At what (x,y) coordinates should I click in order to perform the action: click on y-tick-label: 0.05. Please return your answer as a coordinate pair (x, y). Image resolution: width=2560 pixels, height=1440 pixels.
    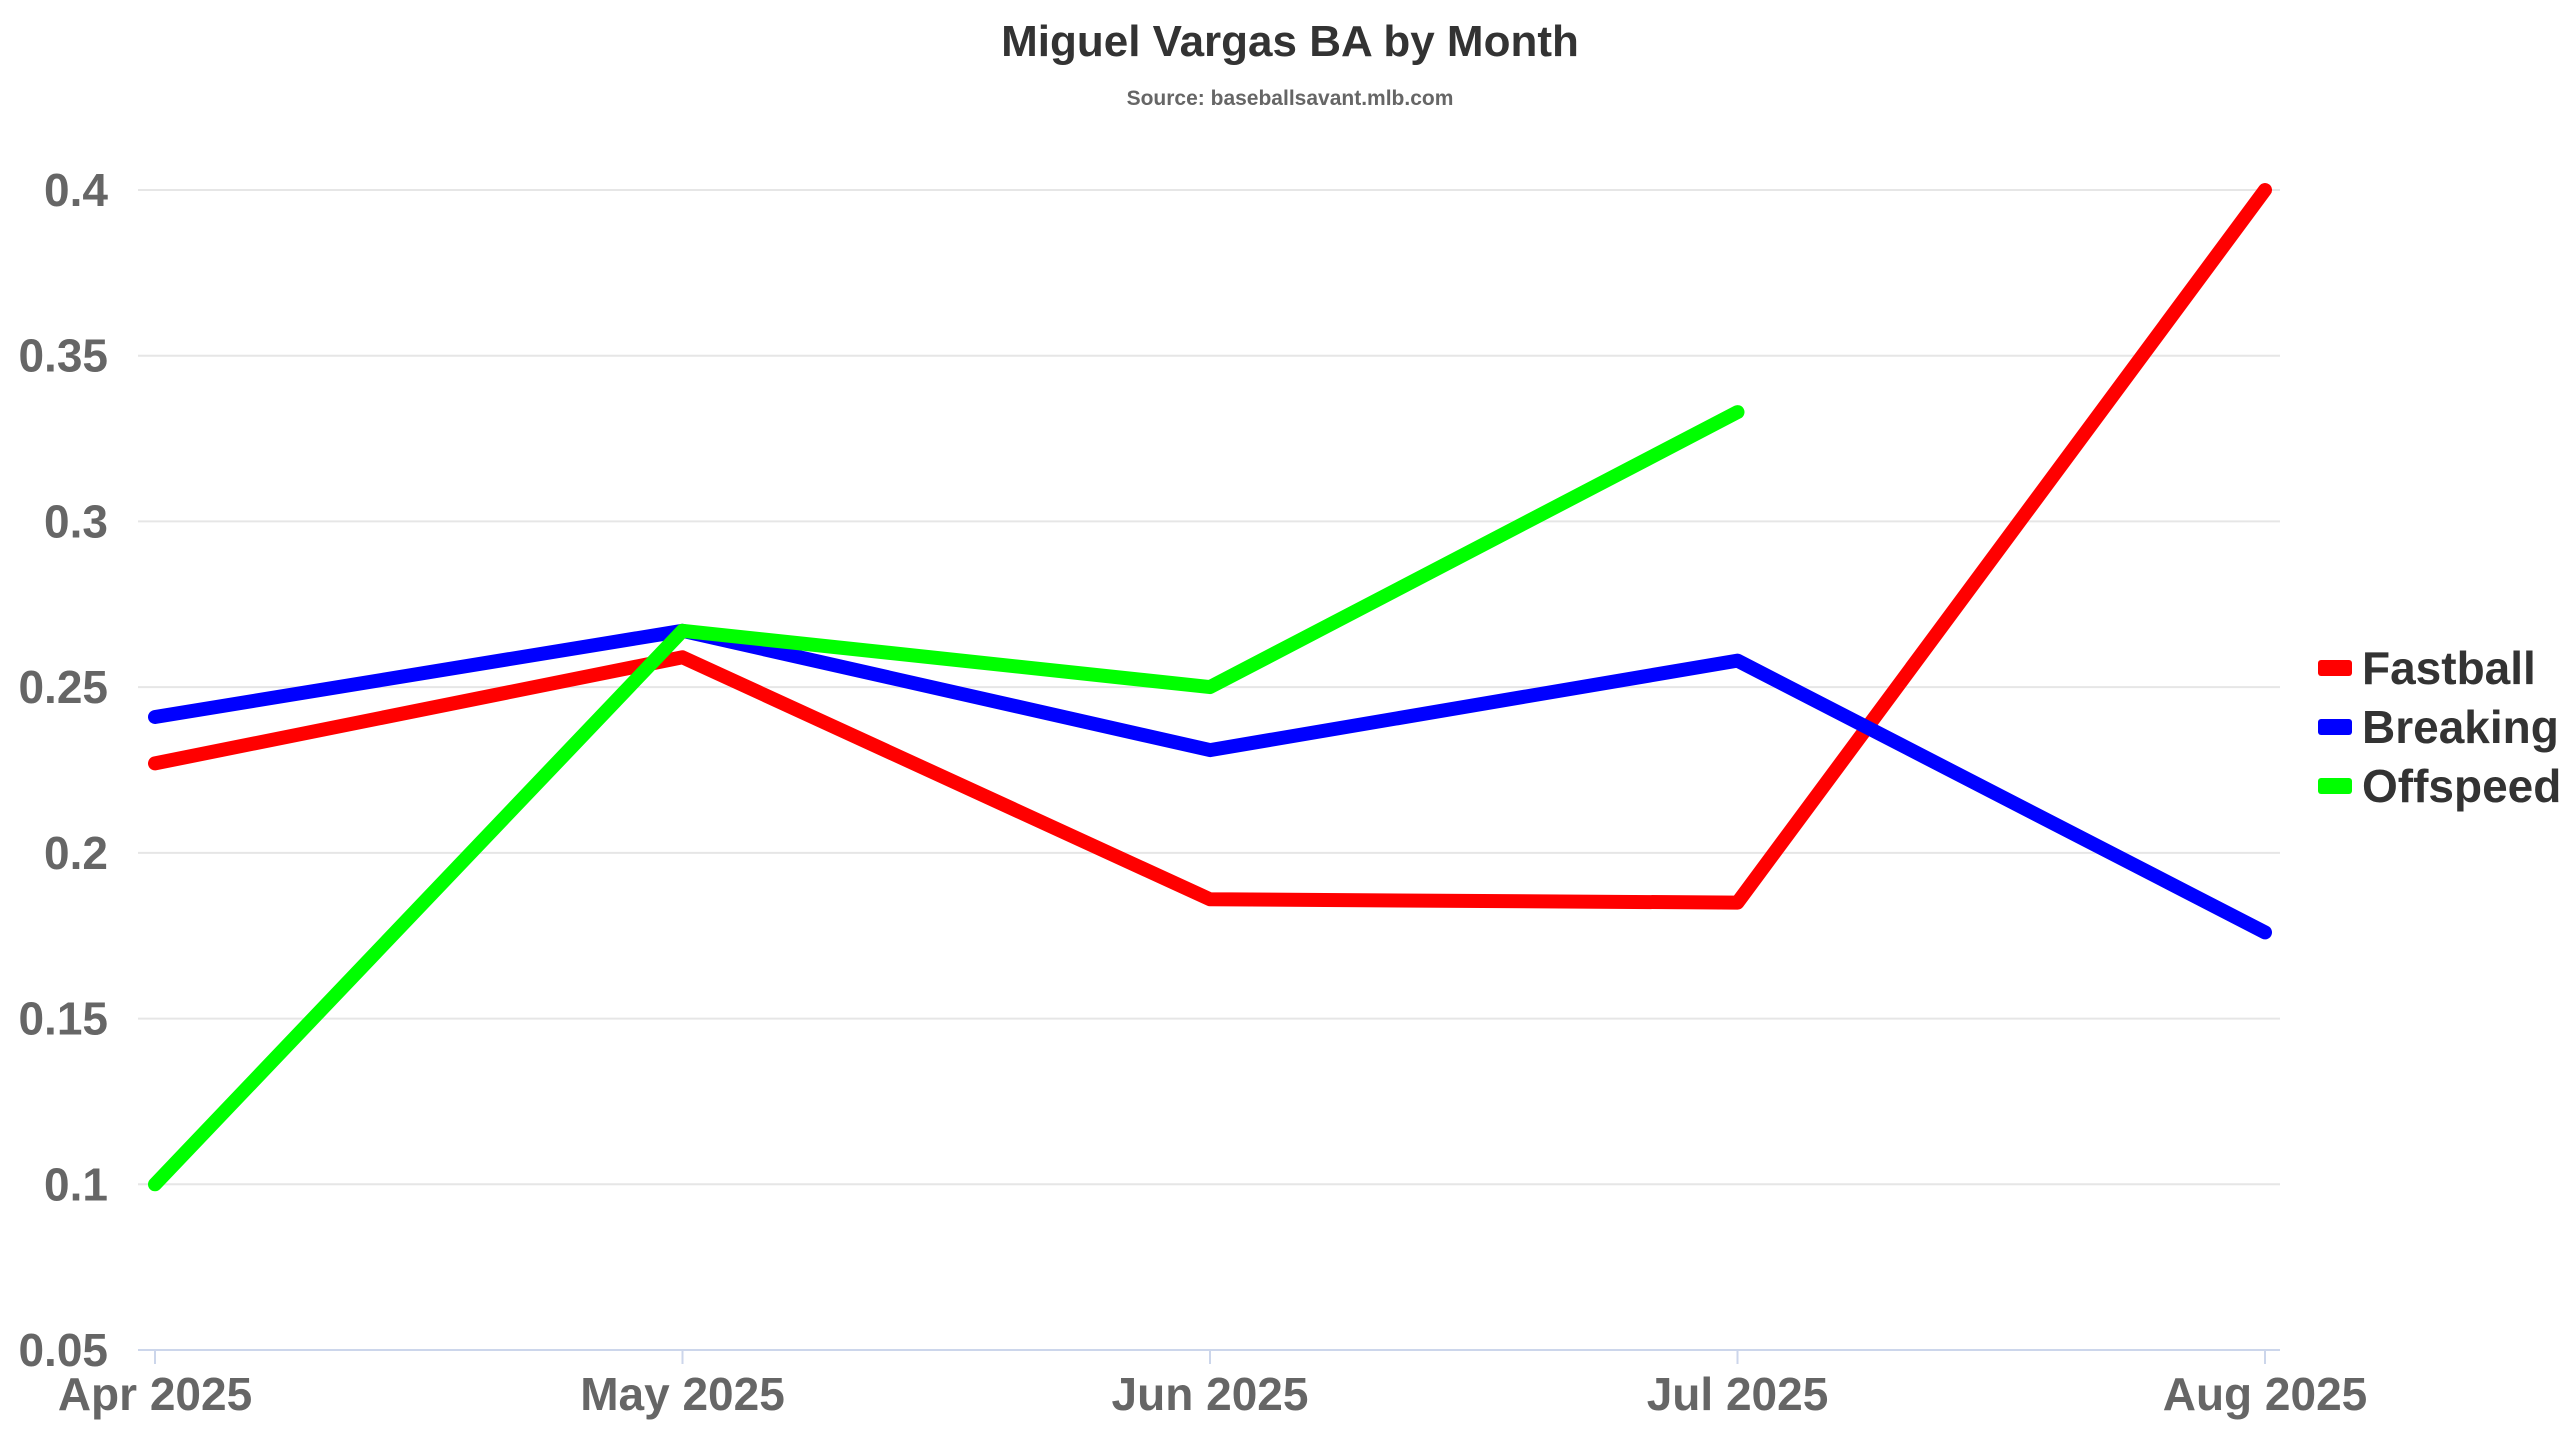
    Looking at the image, I should click on (63, 1350).